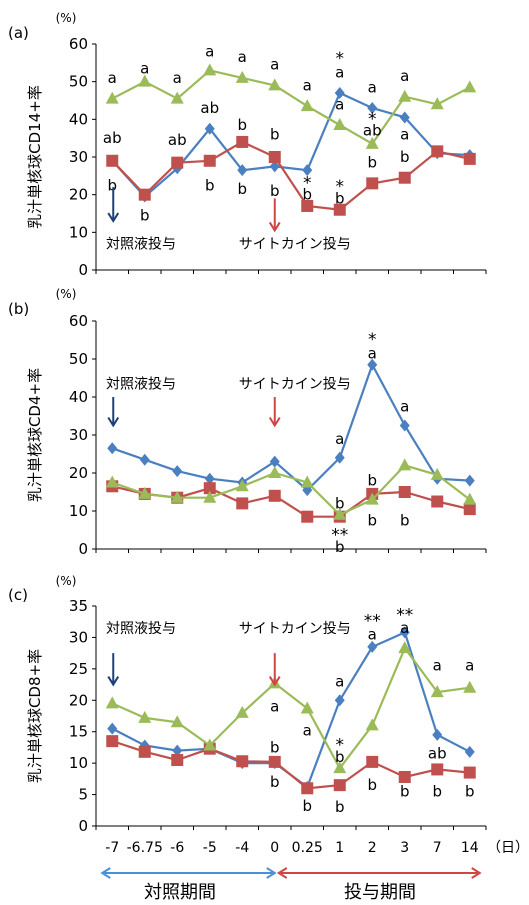 This screenshot has height=905, width=529. Describe the element at coordinates (437, 848) in the screenshot. I see `x-tick-label: 7` at that location.